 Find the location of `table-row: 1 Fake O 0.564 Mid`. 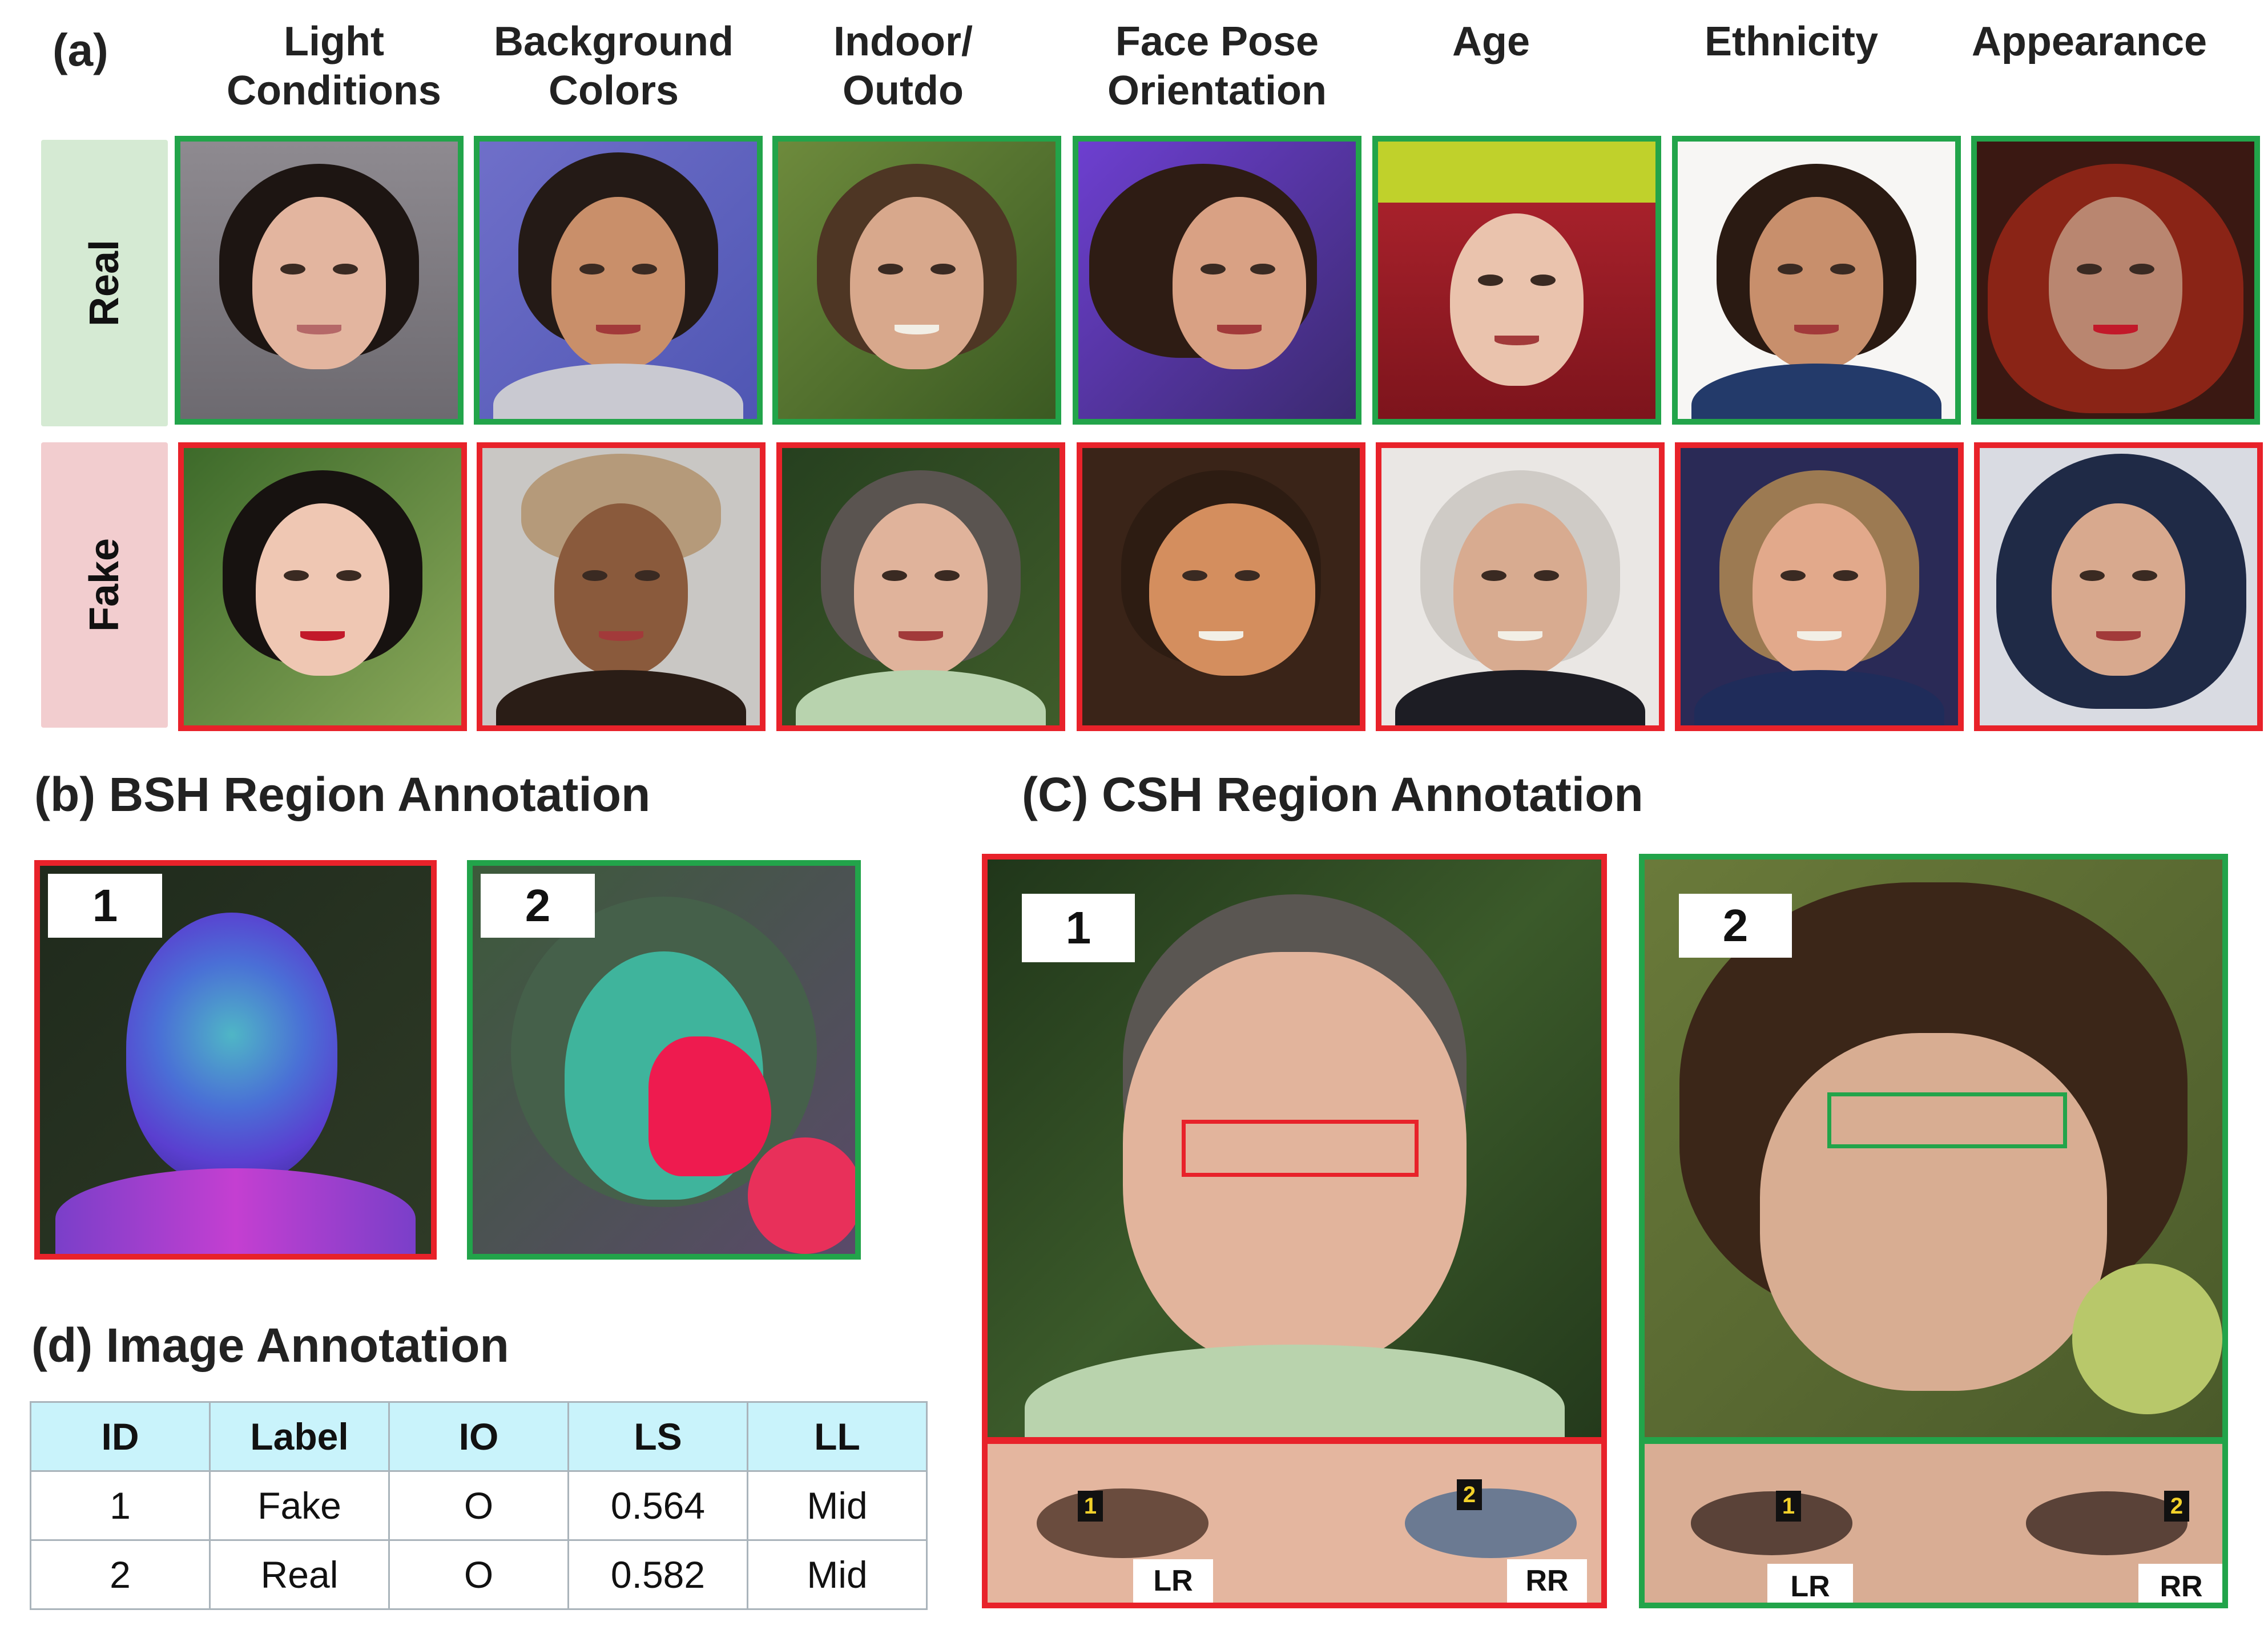

table-row: 1 Fake O 0.564 Mid is located at coordinates (479, 1505).